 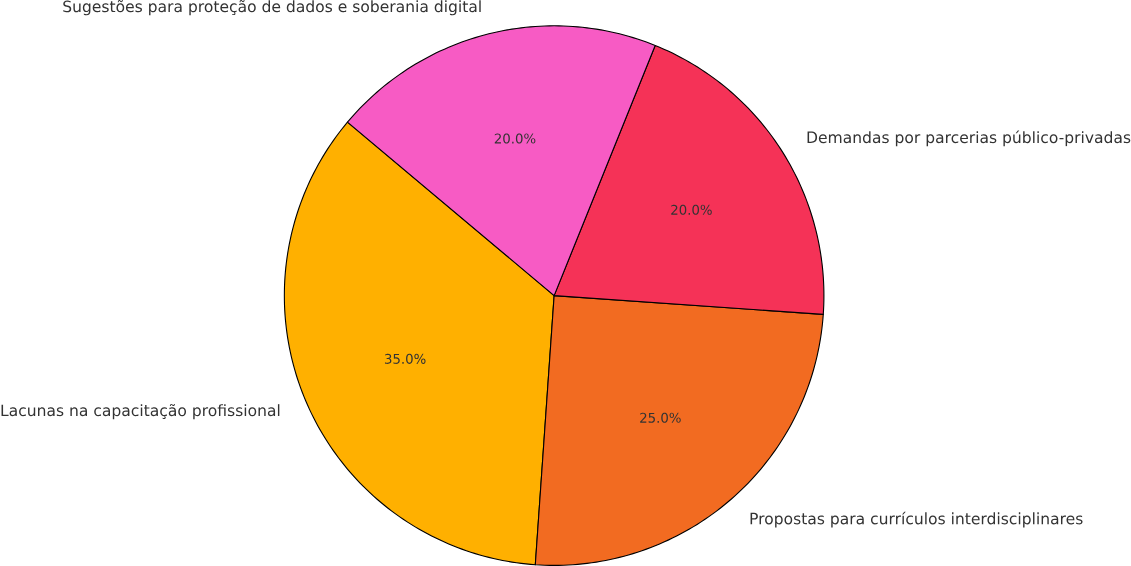 I want to click on slice-label: Sugestões para proteção de dados e soberania digital, so click(x=272, y=8).